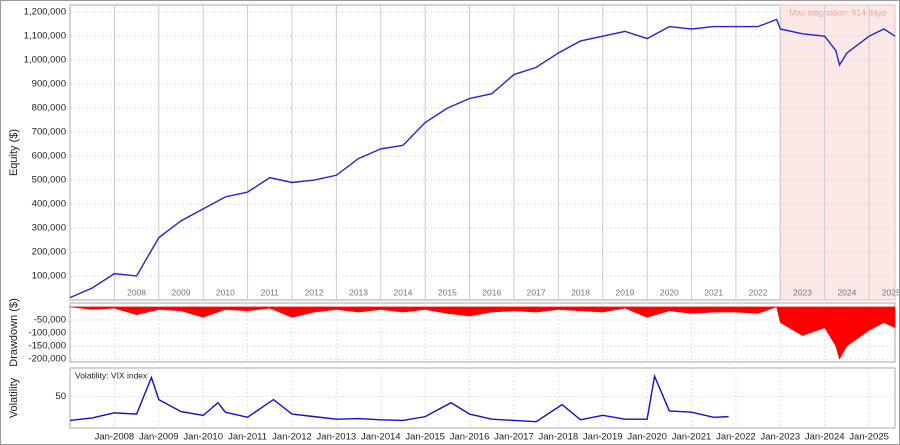 The image size is (900, 445). Describe the element at coordinates (536, 292) in the screenshot. I see `year-label: 2017` at that location.